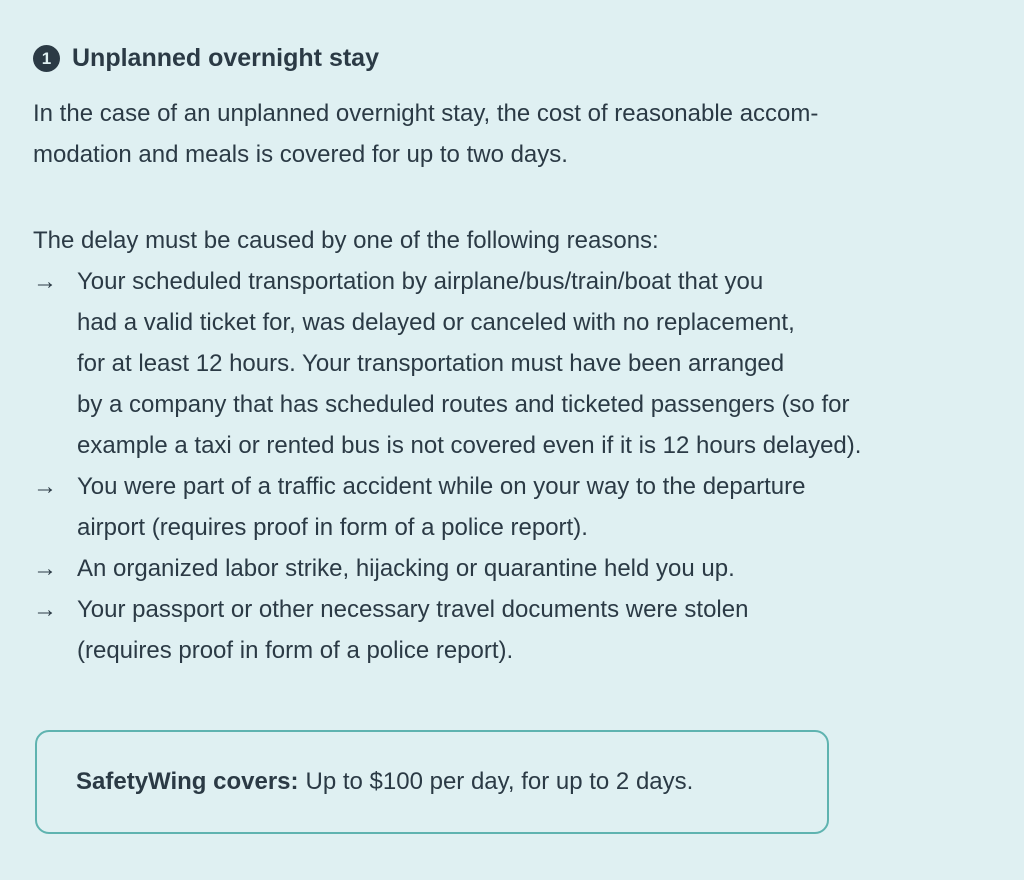 The image size is (1024, 880). I want to click on section-heading: 1 Unplanned overnight stay, so click(206, 58).